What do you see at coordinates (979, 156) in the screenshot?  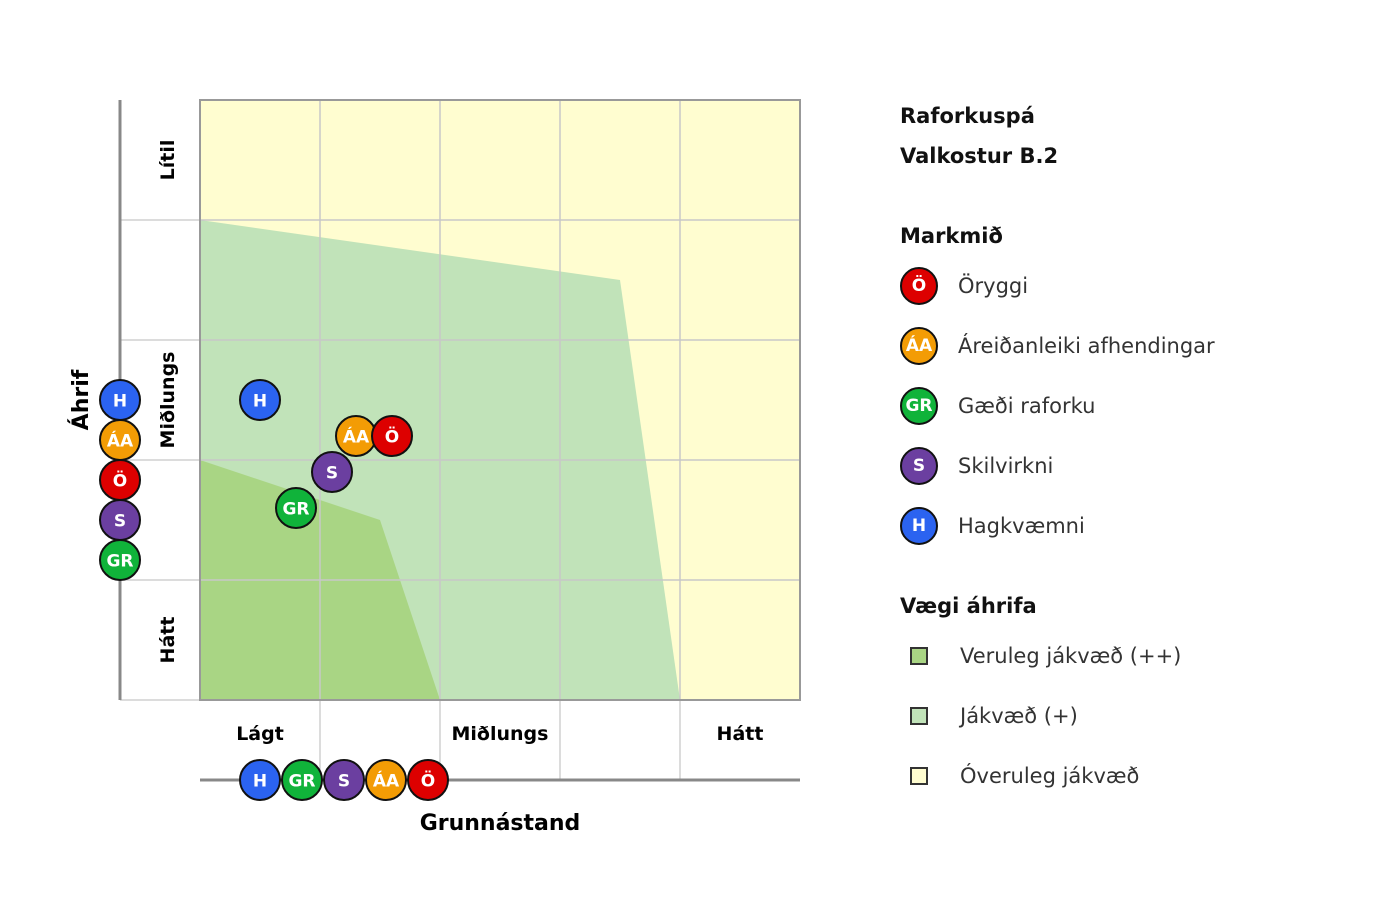 I see `legend-subtitle: Valkostur B.2` at bounding box center [979, 156].